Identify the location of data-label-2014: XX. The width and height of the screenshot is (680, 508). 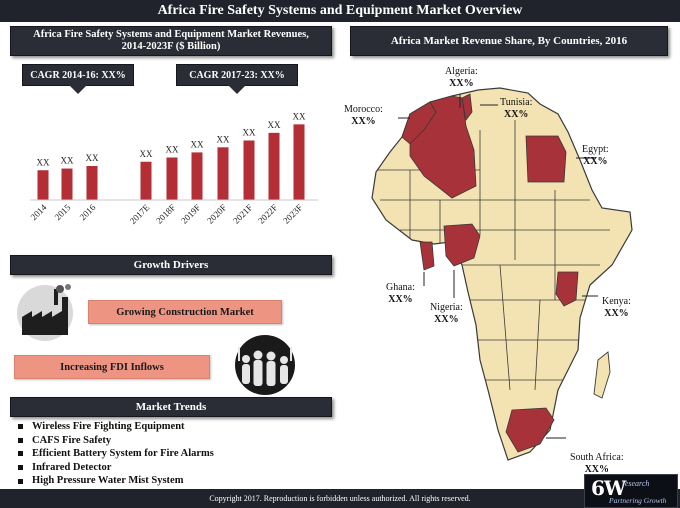
(43, 162).